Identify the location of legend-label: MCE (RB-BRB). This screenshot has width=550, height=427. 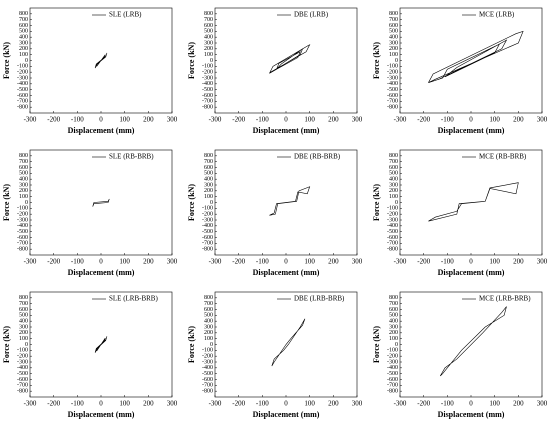
(503, 157).